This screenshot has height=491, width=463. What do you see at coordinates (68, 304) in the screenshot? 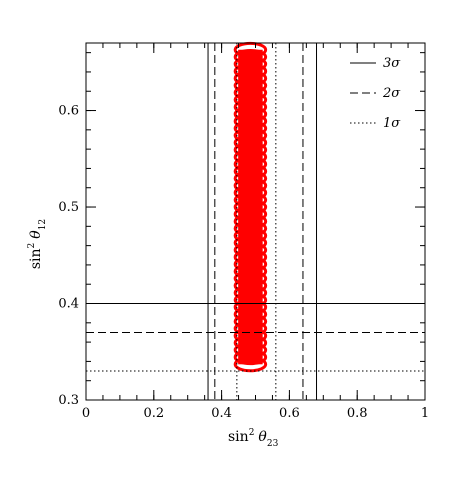
I see `y-tick-label: 0.4` at bounding box center [68, 304].